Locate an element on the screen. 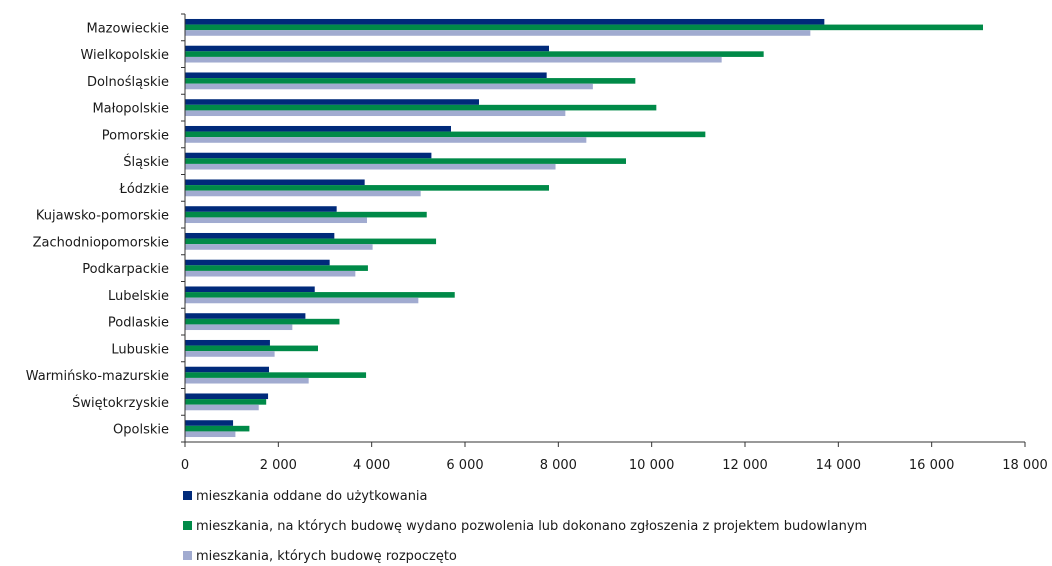 Image resolution: width=1052 pixels, height=566 pixels. category-label: Łódzkie is located at coordinates (144, 189).